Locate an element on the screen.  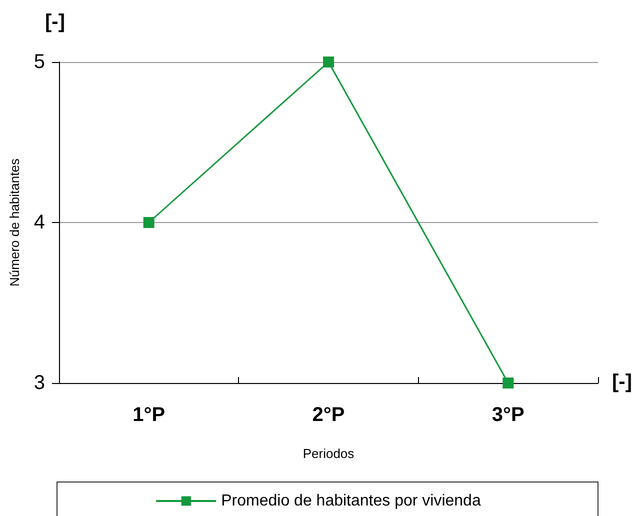
y-tick-label: 5 is located at coordinates (39, 62).